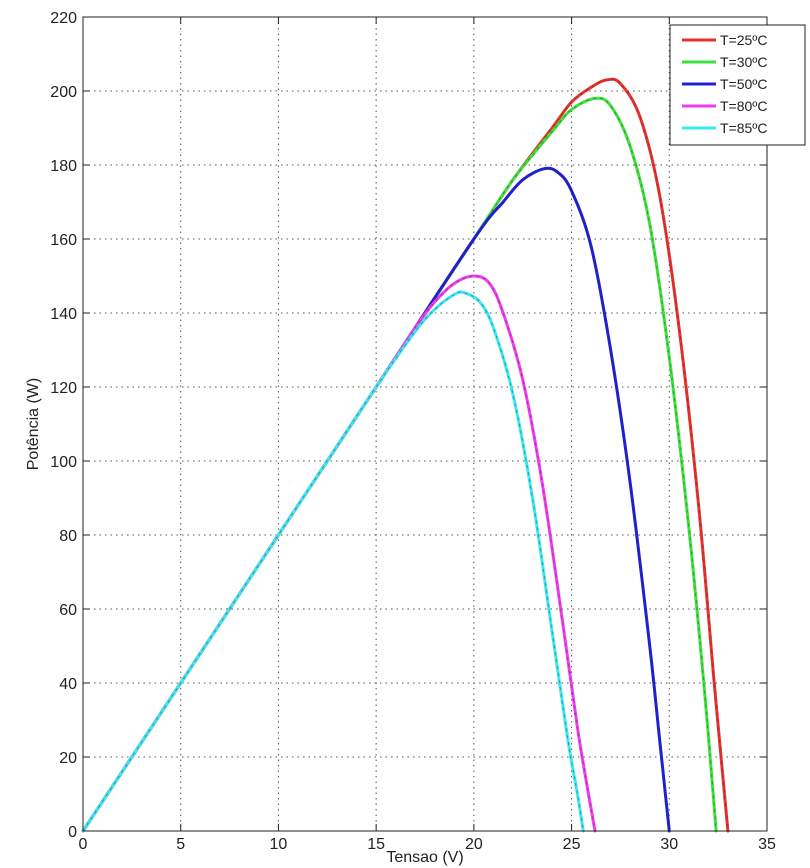 Image resolution: width=810 pixels, height=868 pixels. What do you see at coordinates (63, 166) in the screenshot?
I see `y-tick-label: 180` at bounding box center [63, 166].